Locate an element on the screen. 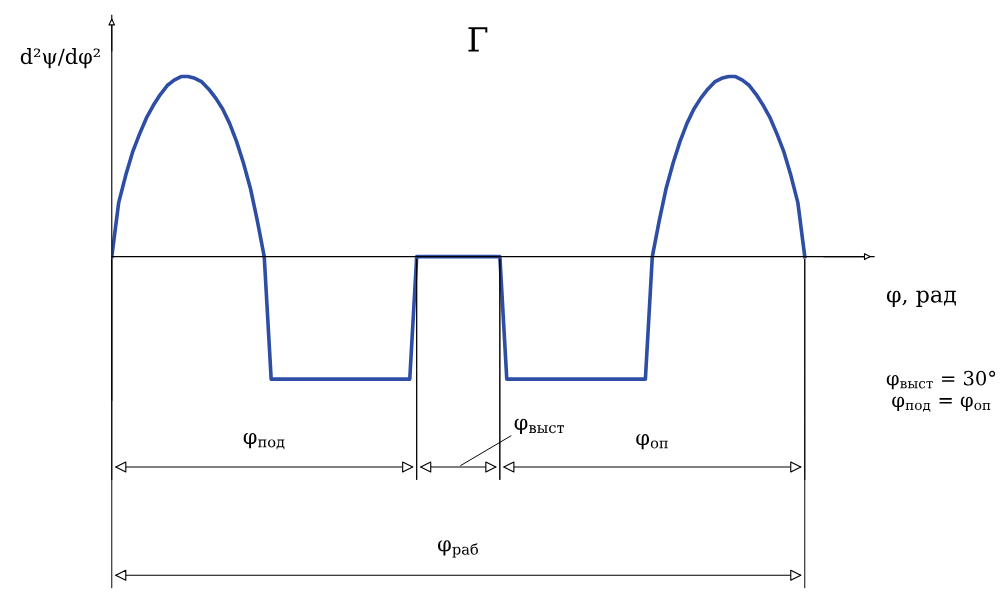  text: φ$_{под}$ is located at coordinates (264, 441).